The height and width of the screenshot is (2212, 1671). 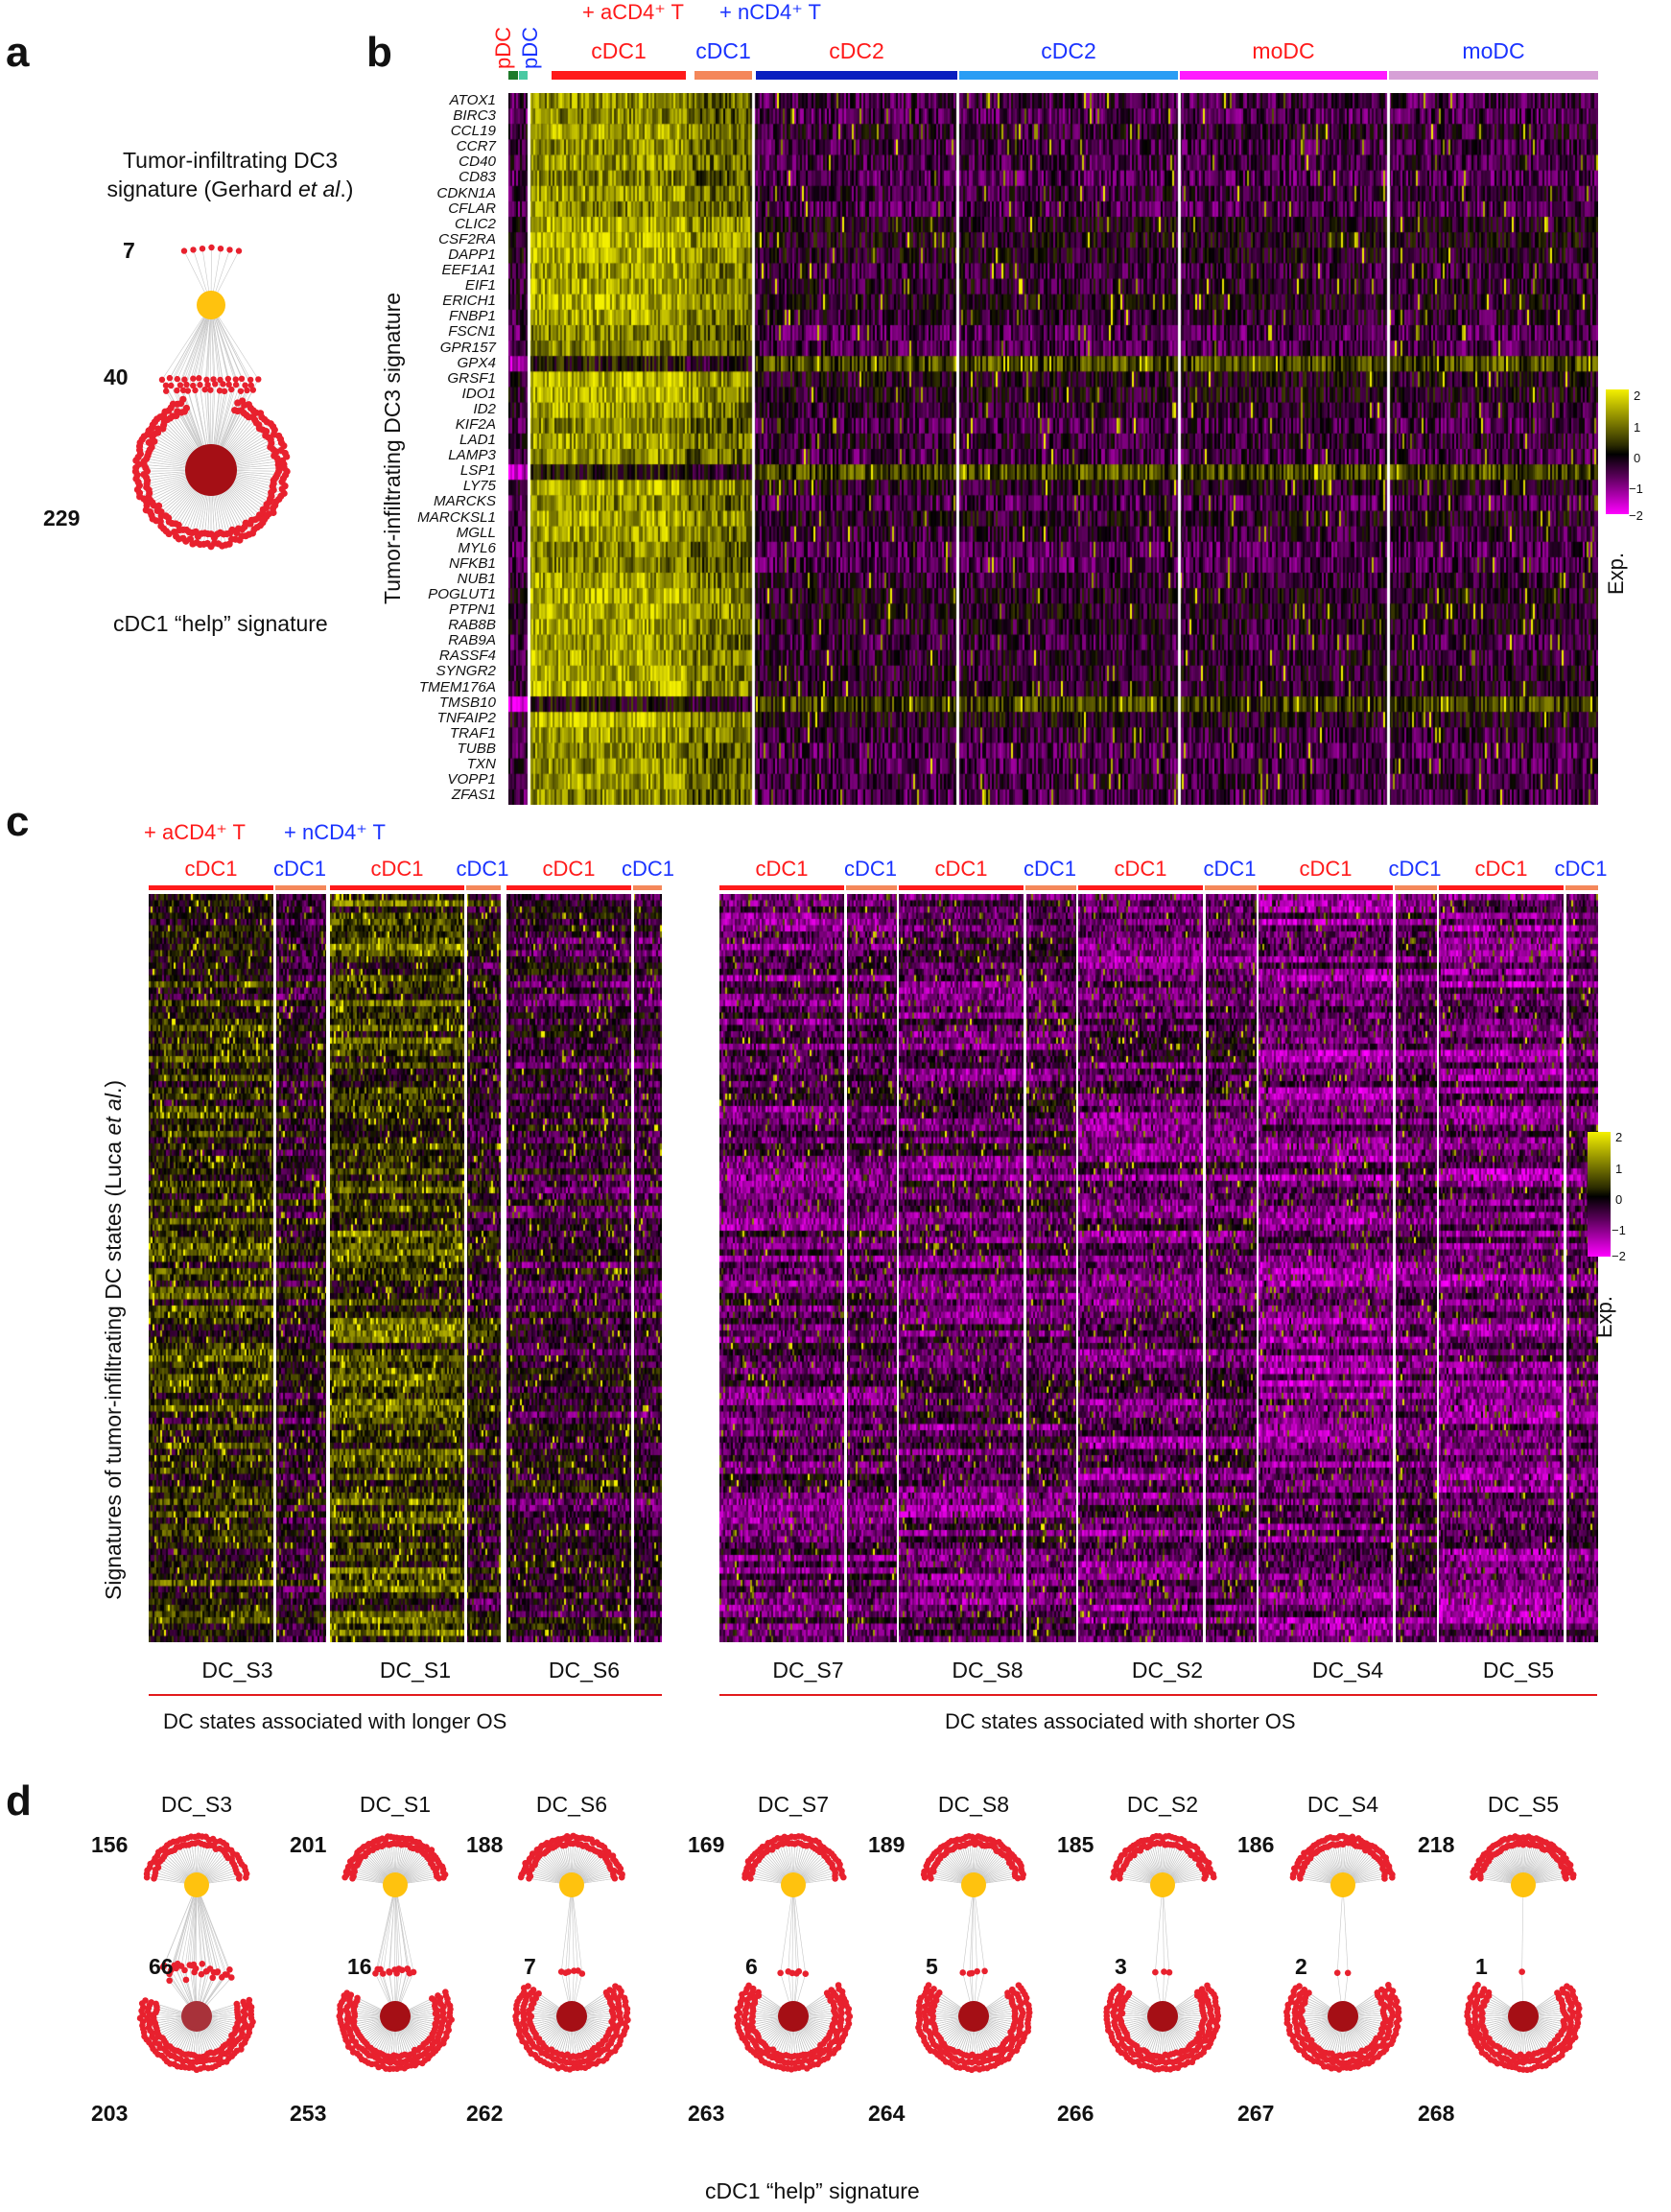 I want to click on panel-b-cluster-label: cDC1, so click(x=619, y=50).